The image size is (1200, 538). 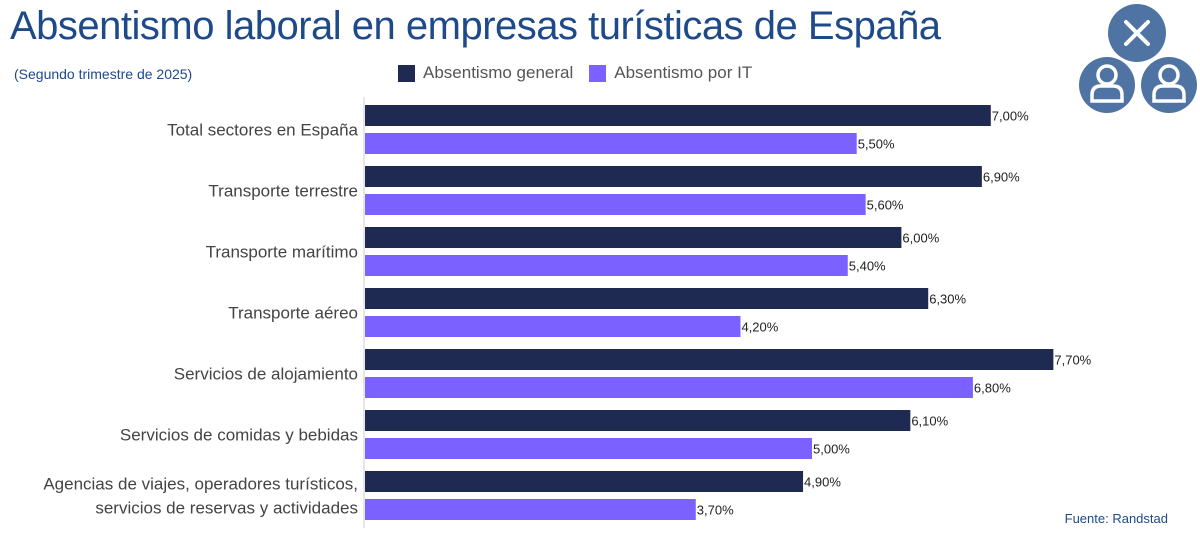 What do you see at coordinates (947, 299) in the screenshot?
I see `data-label: 6,30%` at bounding box center [947, 299].